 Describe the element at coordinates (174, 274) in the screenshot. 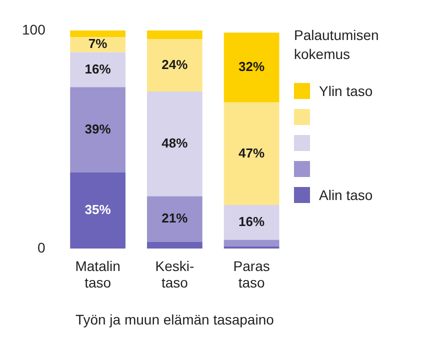

I see `x-tick-label: Keski- taso` at that location.